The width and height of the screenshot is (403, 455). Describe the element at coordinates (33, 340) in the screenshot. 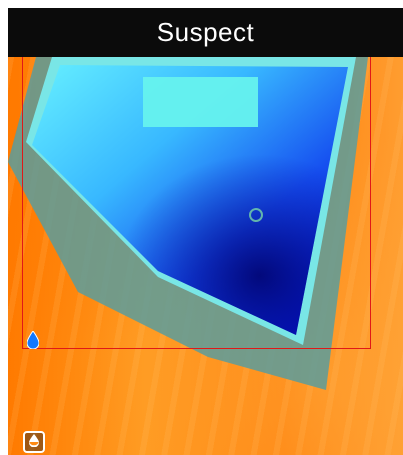

I see `water-drop-icon` at that location.